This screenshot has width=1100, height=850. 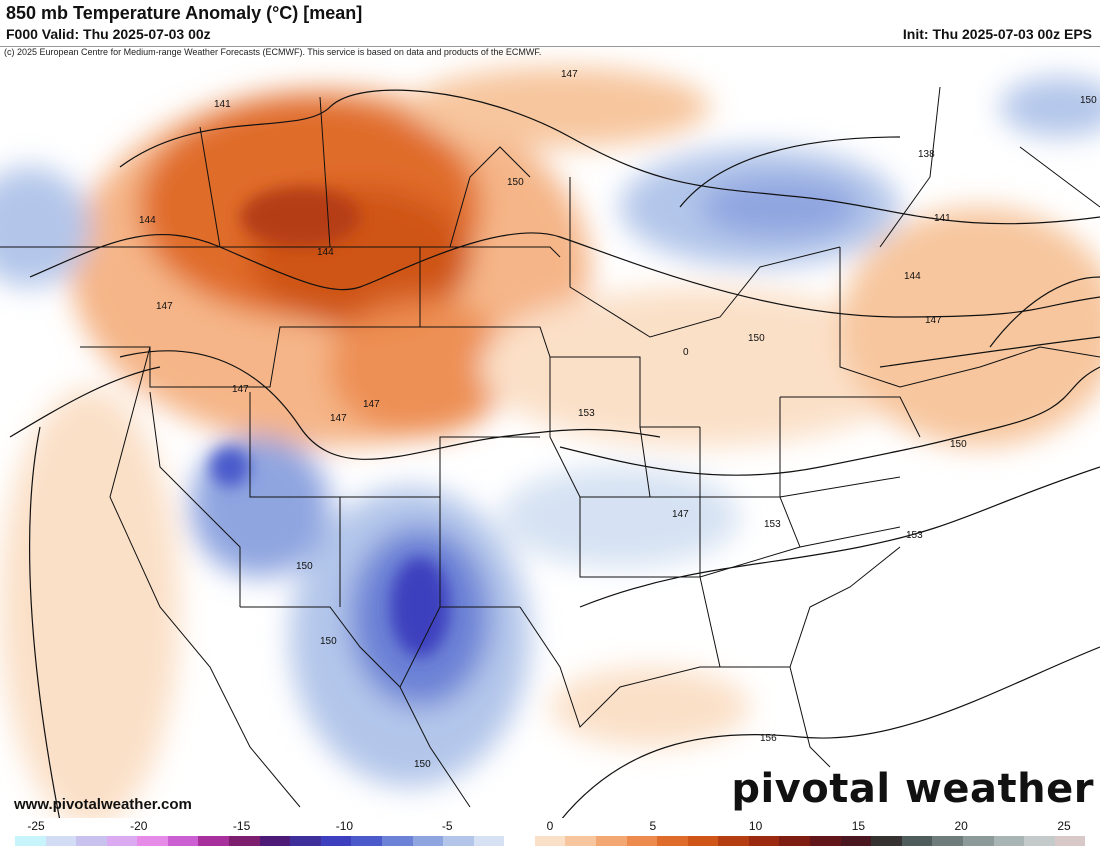 What do you see at coordinates (768, 738) in the screenshot?
I see `contour-label: 156` at bounding box center [768, 738].